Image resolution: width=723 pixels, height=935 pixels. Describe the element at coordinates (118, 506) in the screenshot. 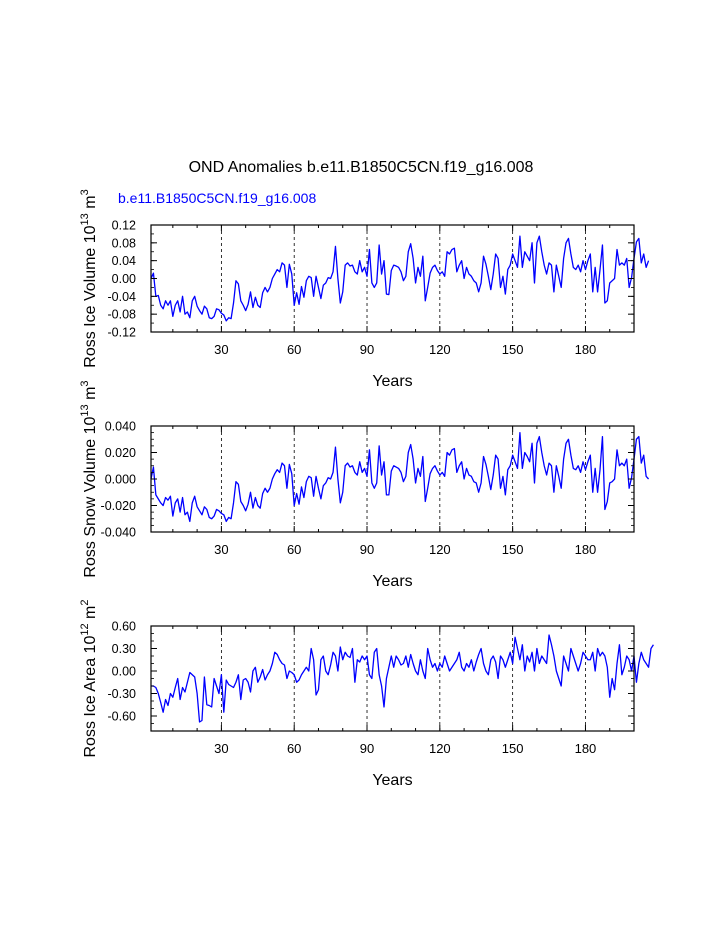

I see `y-tick-label: -0.020` at that location.